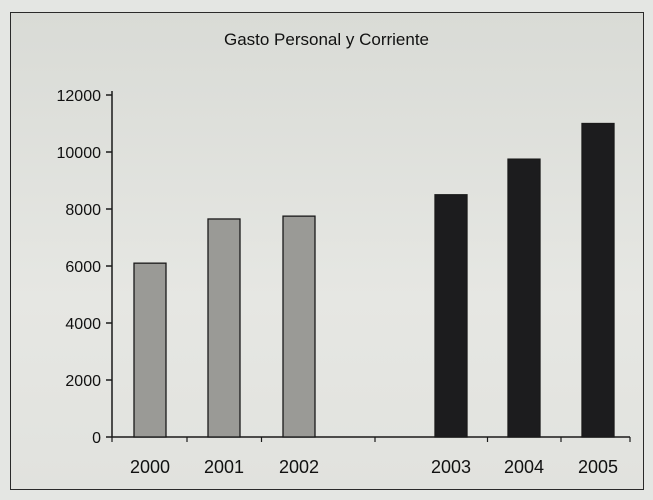  I want to click on bar-2000, so click(150, 350).